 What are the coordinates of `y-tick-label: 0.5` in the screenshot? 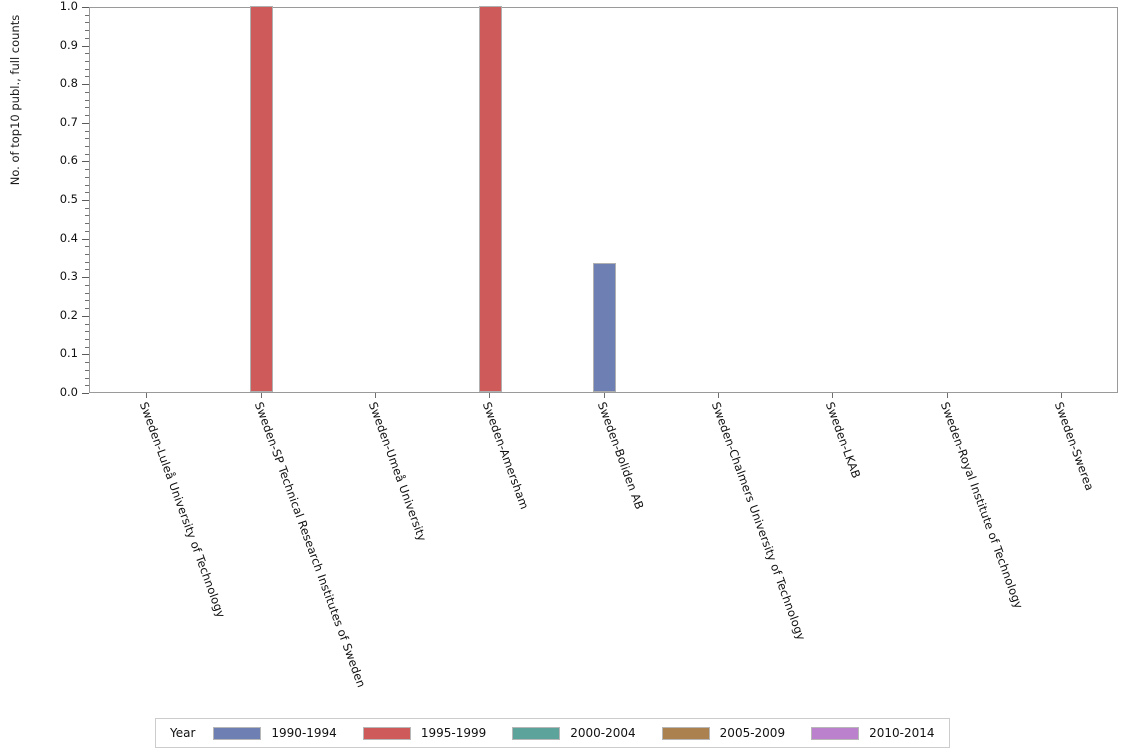 It's located at (68, 199).